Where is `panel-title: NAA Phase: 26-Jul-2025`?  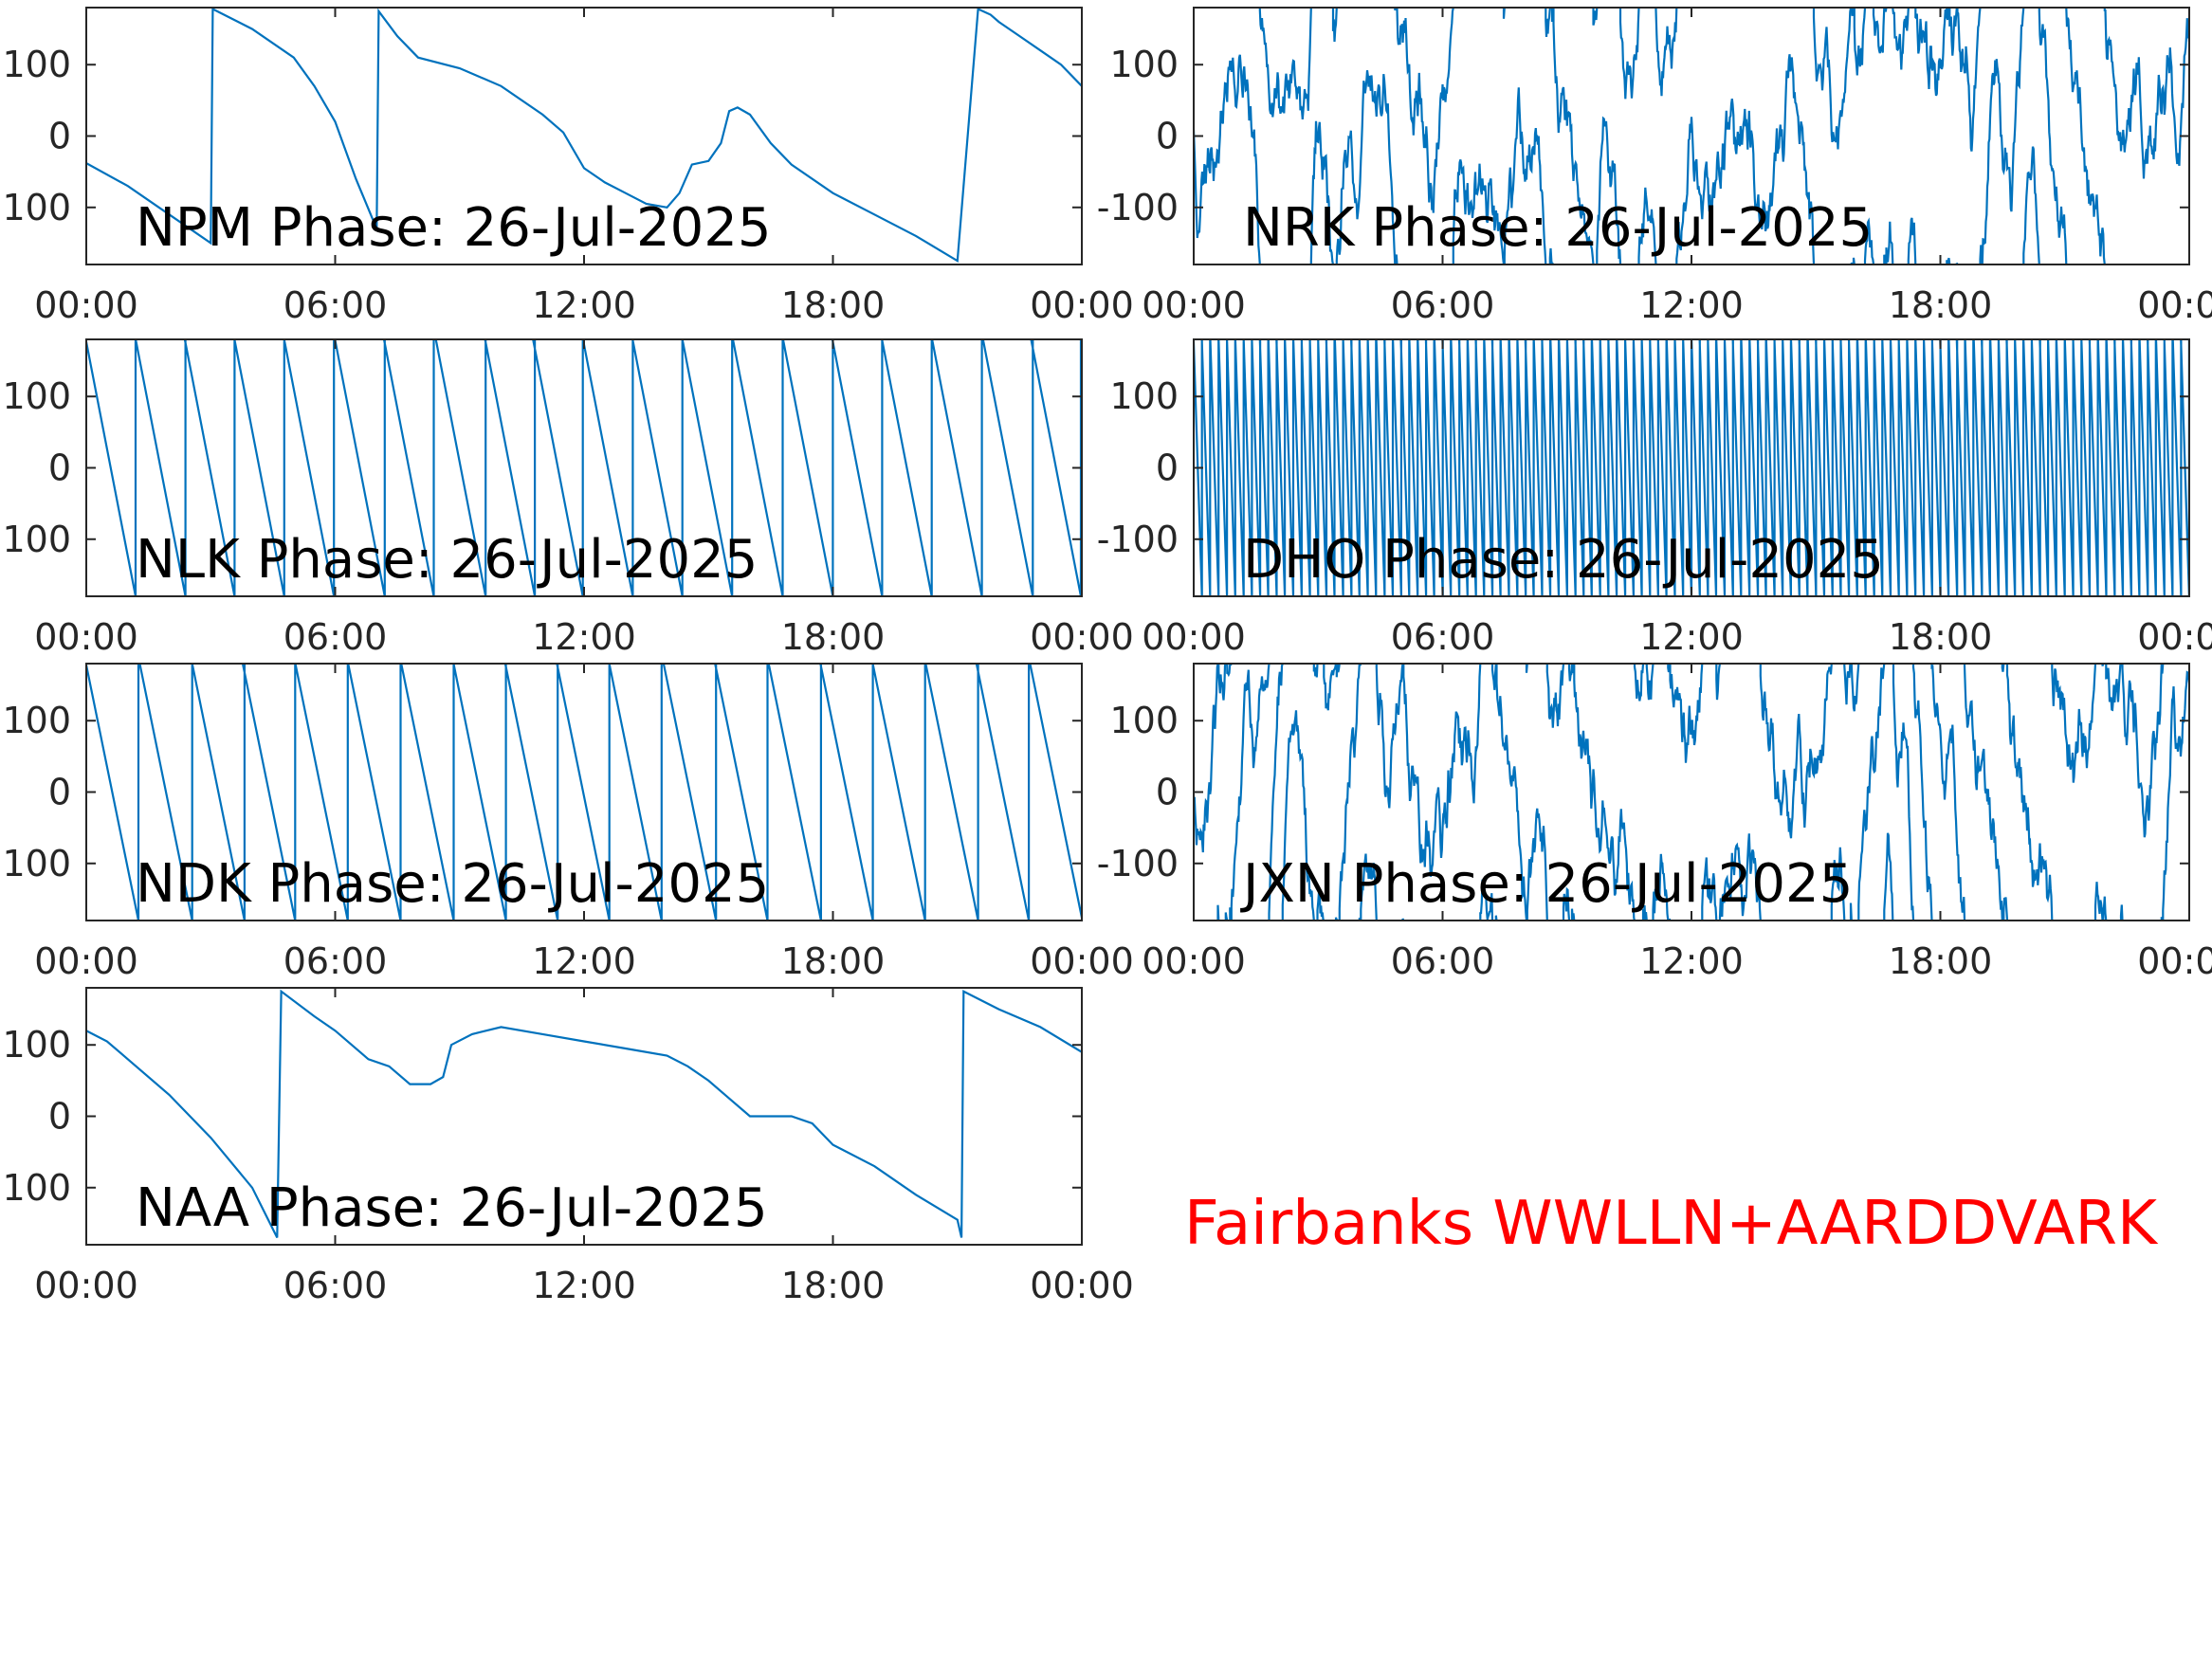
panel-title: NAA Phase: 26-Jul-2025 is located at coordinates (452, 1208).